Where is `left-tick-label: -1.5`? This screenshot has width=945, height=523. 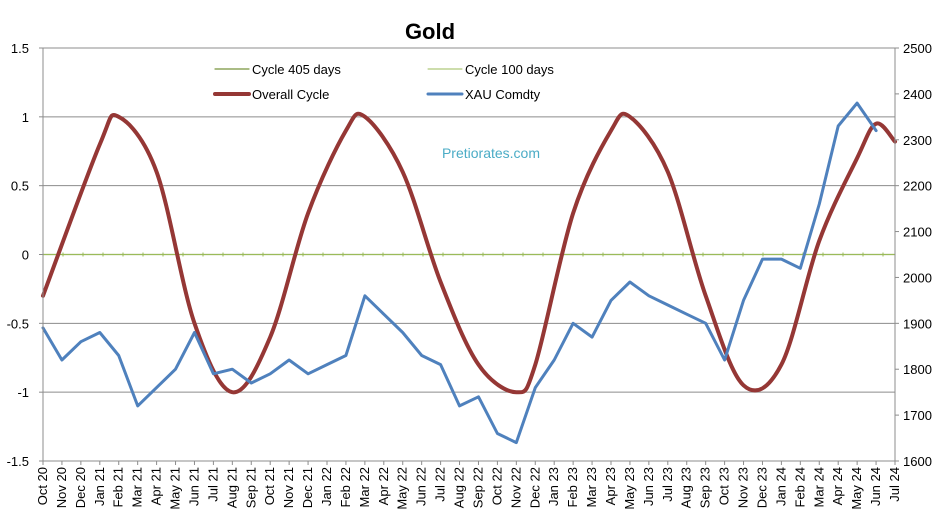
left-tick-label: -1.5 is located at coordinates (18, 461).